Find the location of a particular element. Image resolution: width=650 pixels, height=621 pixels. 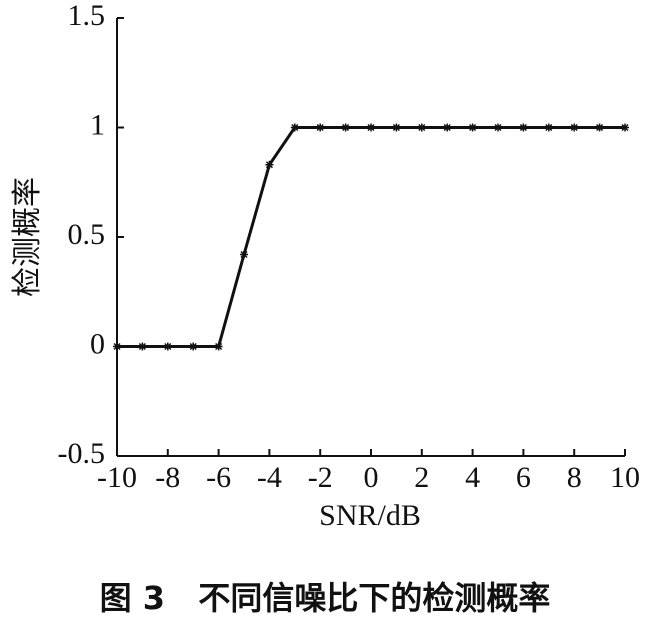

x-axis-label: SNR/dB is located at coordinates (370, 515).